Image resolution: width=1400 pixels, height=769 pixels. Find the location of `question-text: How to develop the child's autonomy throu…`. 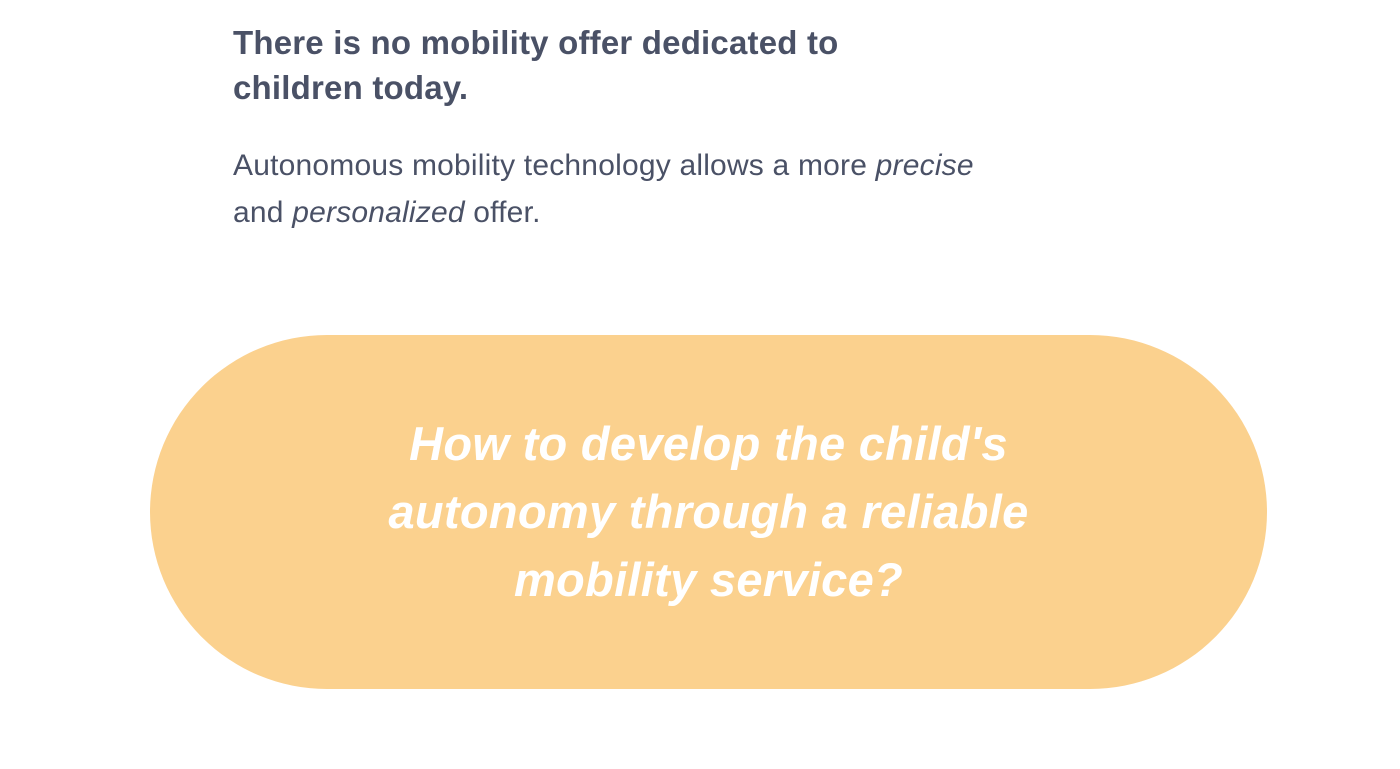

question-text: How to develop the child's autonomy throu… is located at coordinates (708, 511).